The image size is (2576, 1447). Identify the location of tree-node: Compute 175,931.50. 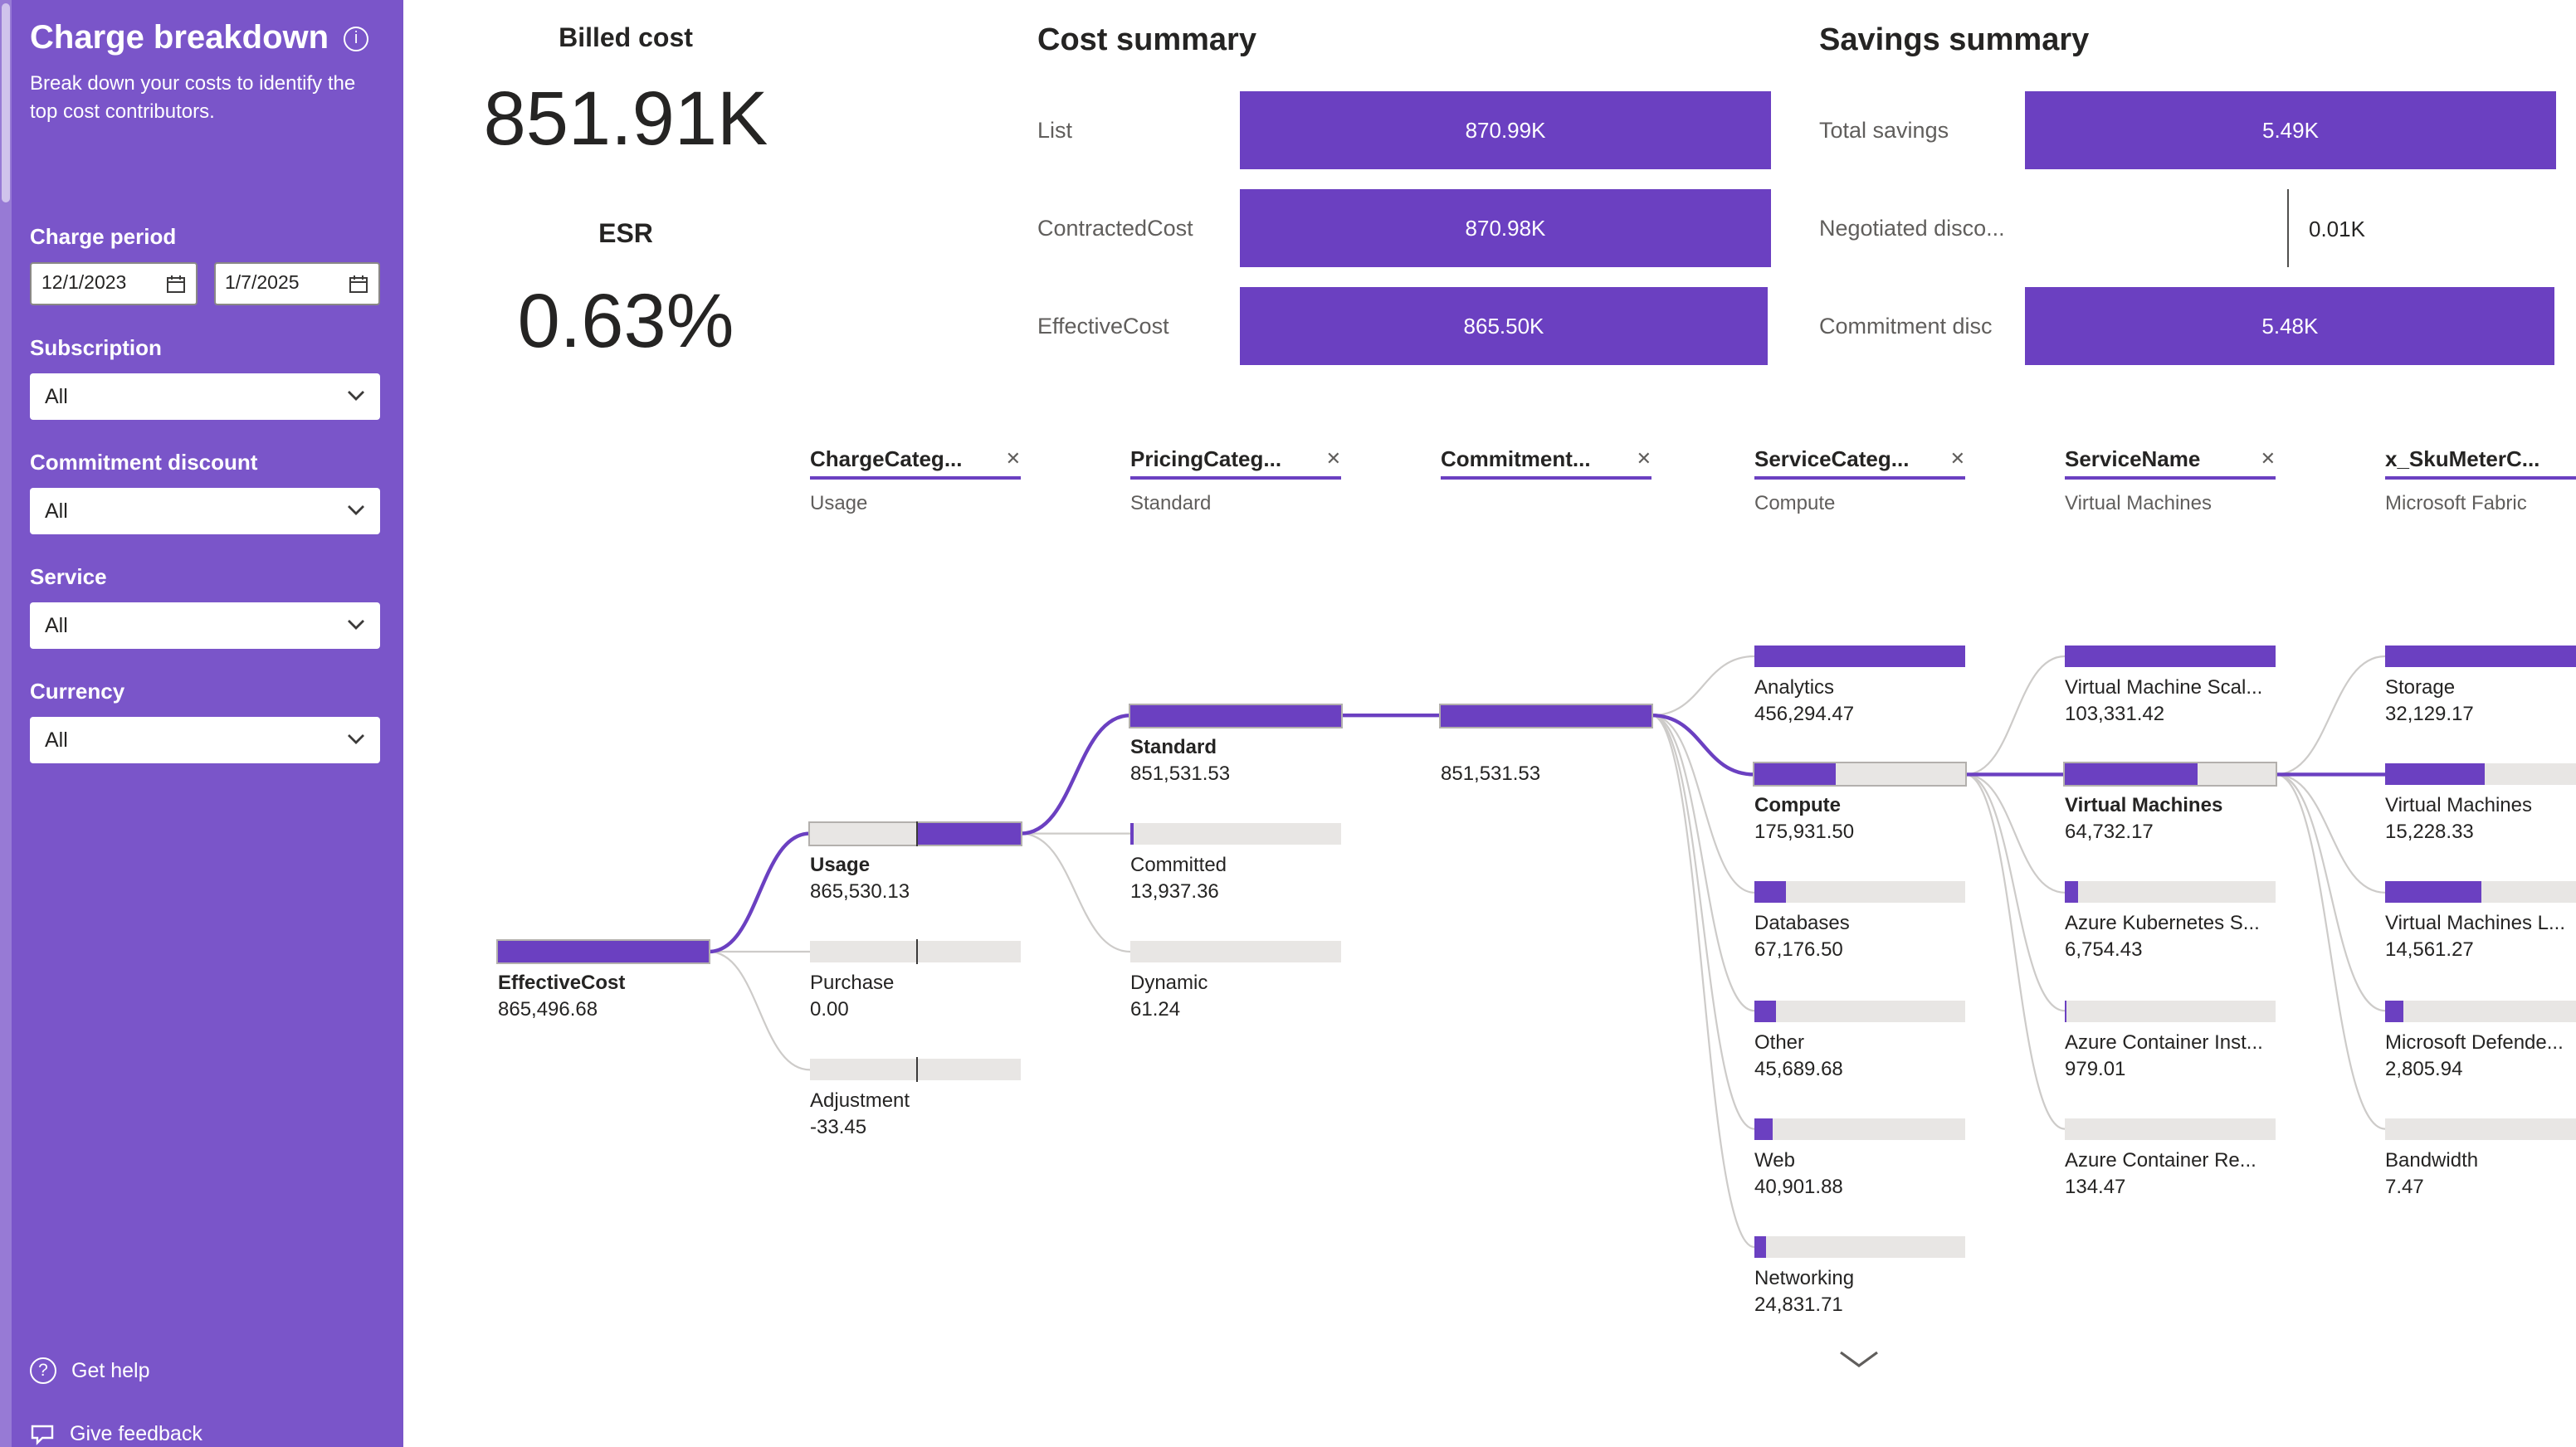
(1860, 804).